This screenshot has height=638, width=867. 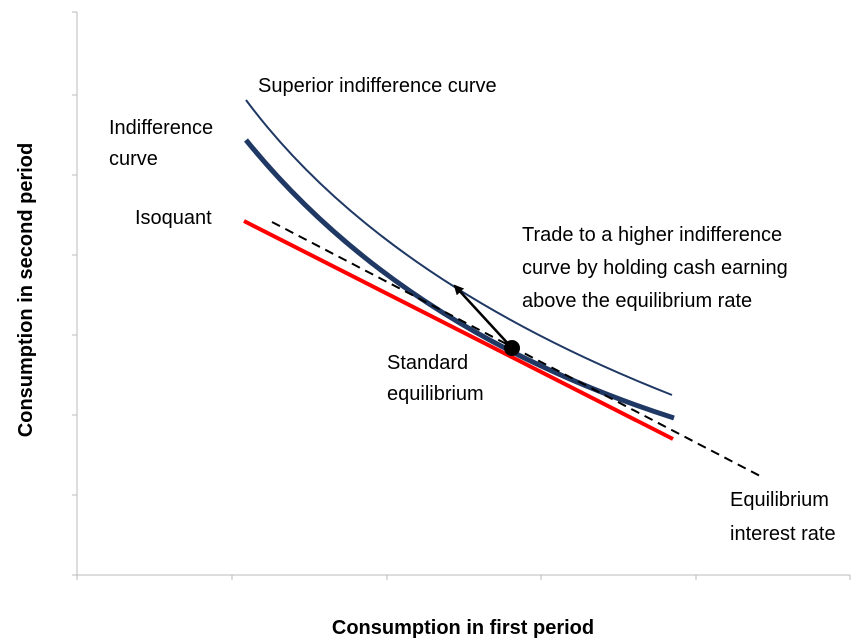 I want to click on label: Equilibrium, so click(x=779, y=500).